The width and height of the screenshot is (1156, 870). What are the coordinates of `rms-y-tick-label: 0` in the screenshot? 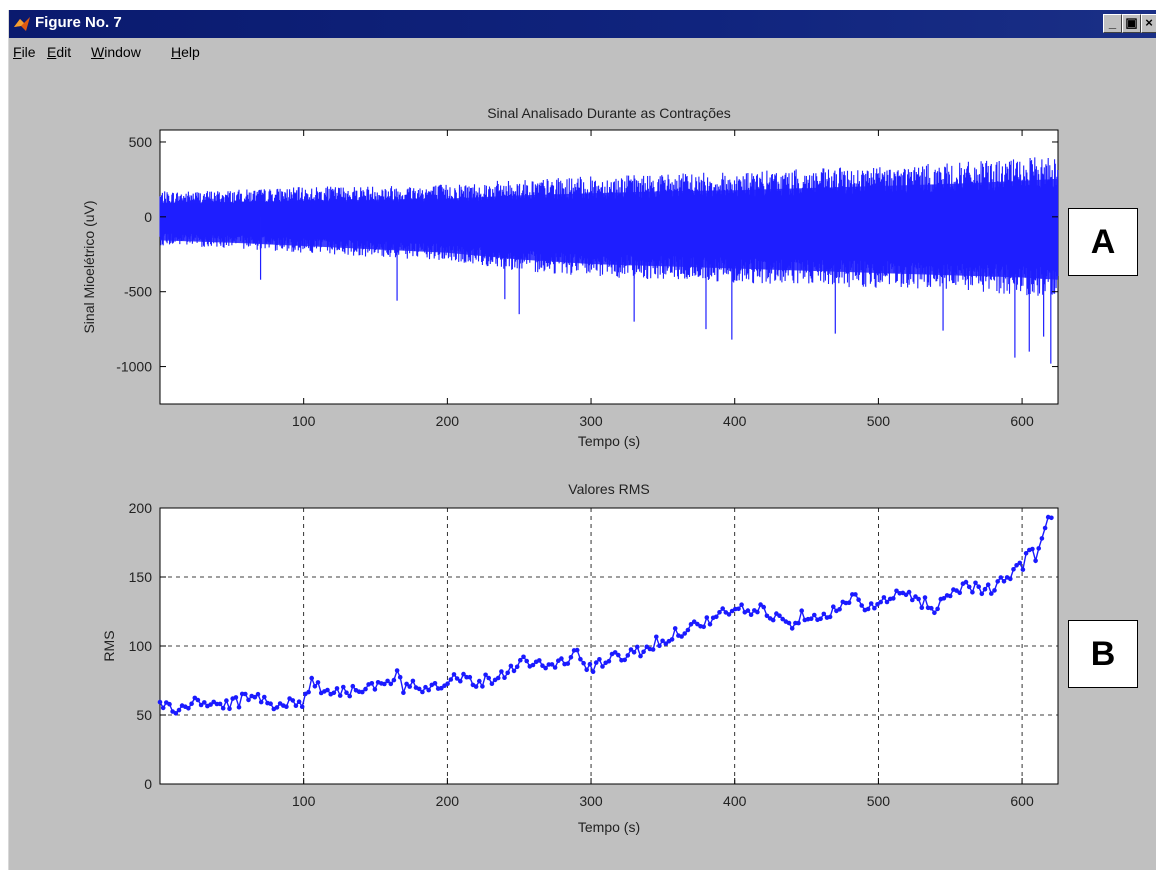 It's located at (148, 784).